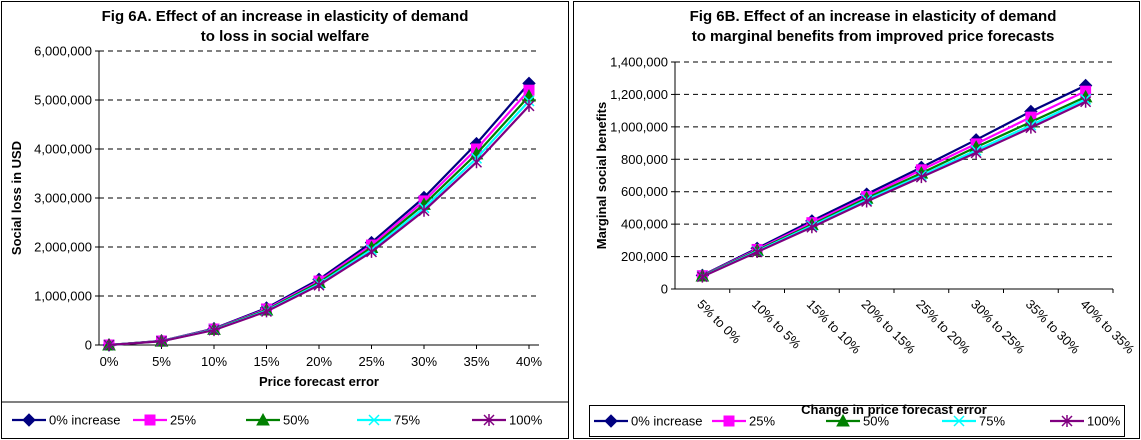 Image resolution: width=1141 pixels, height=440 pixels. Describe the element at coordinates (894, 409) in the screenshot. I see `x-axis-title: Change in price forecast error` at that location.